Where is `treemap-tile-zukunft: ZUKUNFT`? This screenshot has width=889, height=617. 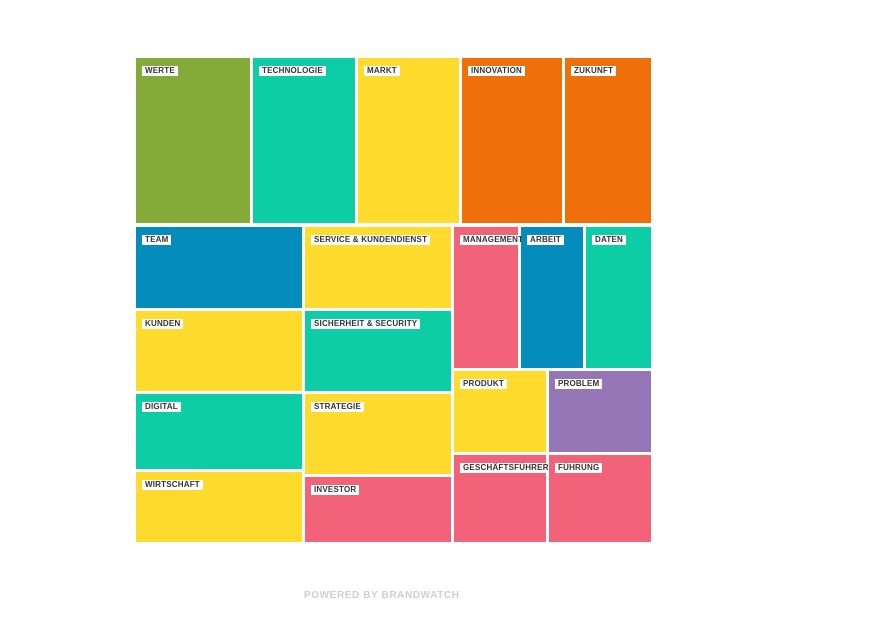
treemap-tile-zukunft: ZUKUNFT is located at coordinates (608, 140).